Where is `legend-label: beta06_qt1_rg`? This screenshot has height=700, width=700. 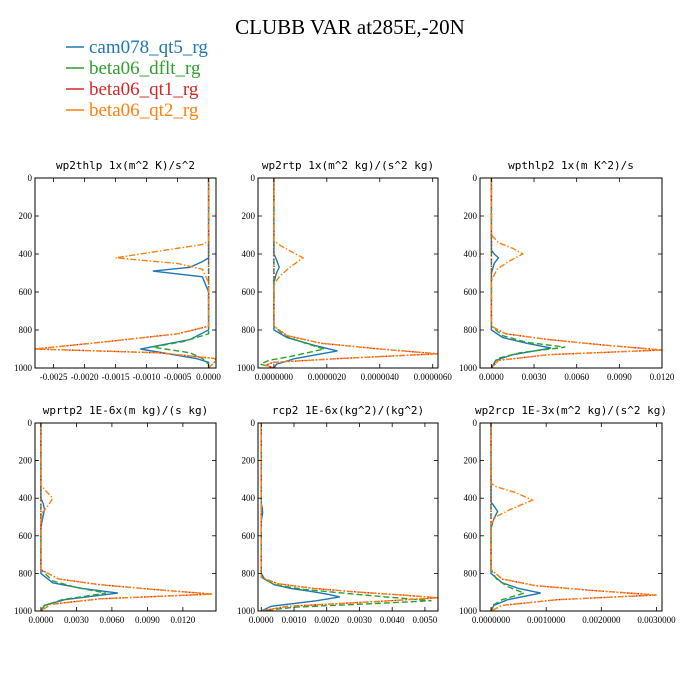 legend-label: beta06_qt1_rg is located at coordinates (144, 89).